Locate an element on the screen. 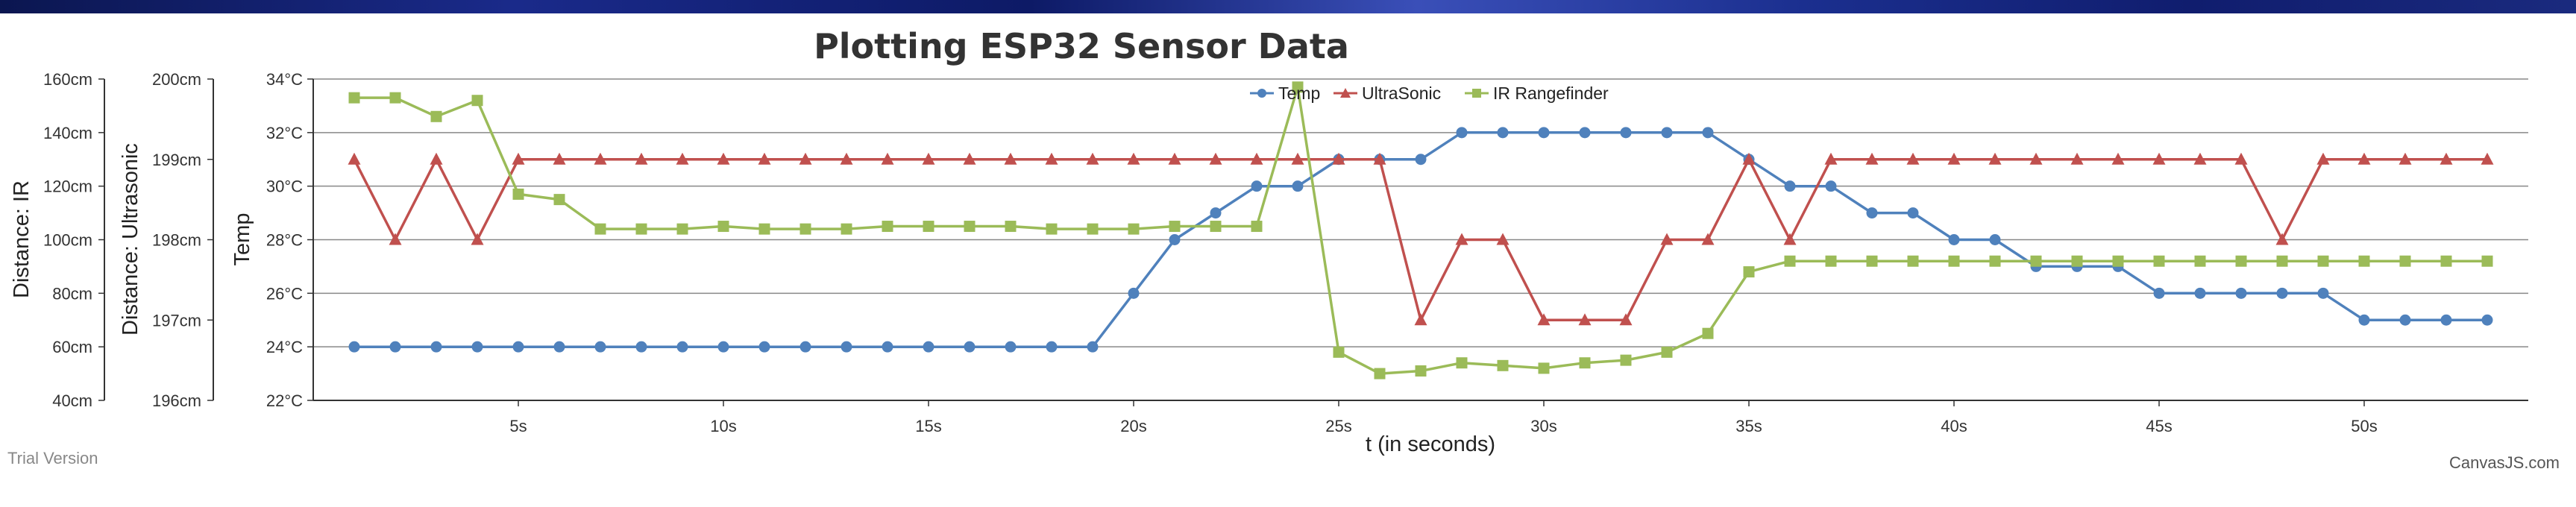  legend-item-ir: IR Rangefinder is located at coordinates (1537, 93).